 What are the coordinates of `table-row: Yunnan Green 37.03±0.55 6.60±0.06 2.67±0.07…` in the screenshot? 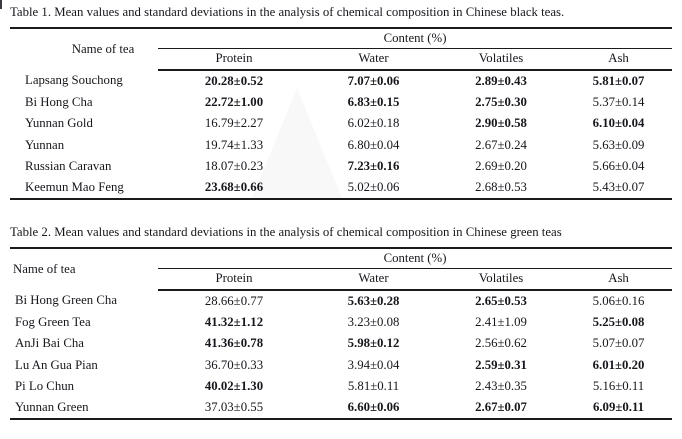 It's located at (341, 409).